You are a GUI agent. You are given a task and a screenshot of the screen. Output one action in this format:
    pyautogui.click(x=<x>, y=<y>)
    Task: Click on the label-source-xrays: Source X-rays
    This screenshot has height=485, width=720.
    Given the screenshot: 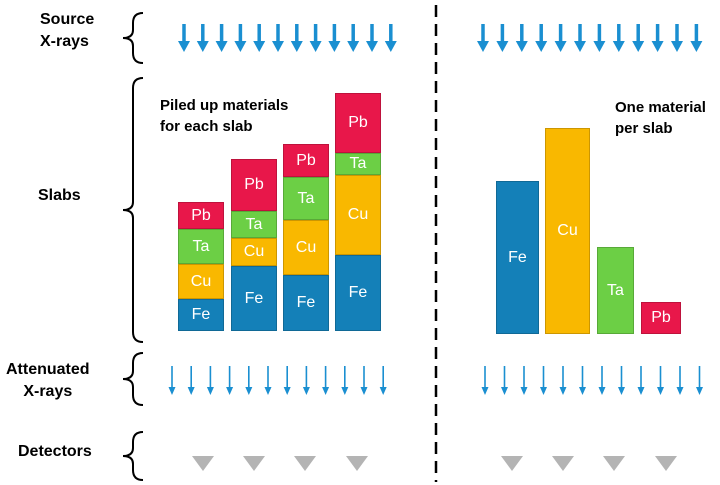 What is the action you would take?
    pyautogui.click(x=67, y=30)
    